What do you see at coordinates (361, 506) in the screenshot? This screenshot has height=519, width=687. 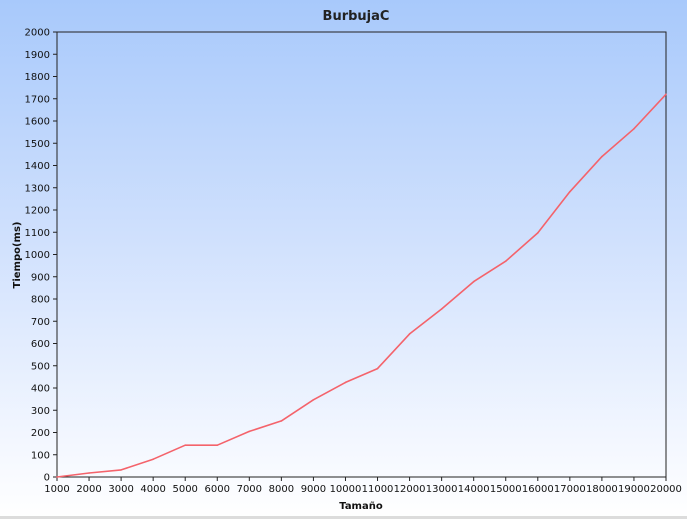 I see `x-axis-label: Tamaño` at bounding box center [361, 506].